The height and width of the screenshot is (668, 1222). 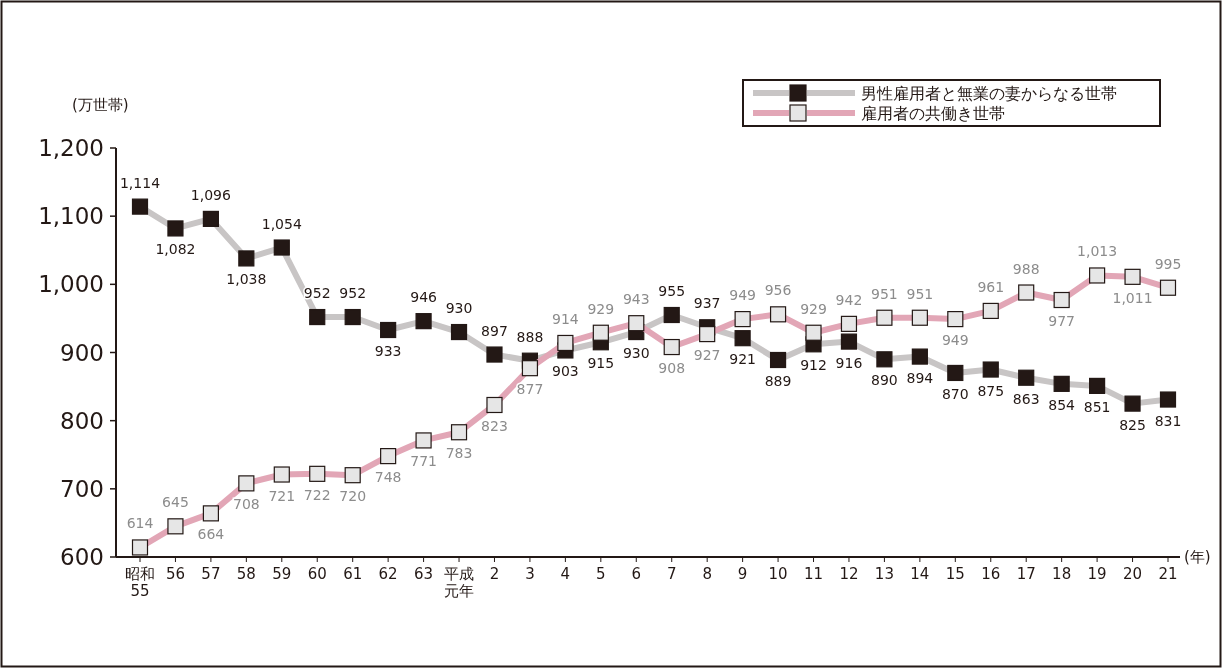 What do you see at coordinates (1026, 574) in the screenshot?
I see `x-tick-label: 17` at bounding box center [1026, 574].